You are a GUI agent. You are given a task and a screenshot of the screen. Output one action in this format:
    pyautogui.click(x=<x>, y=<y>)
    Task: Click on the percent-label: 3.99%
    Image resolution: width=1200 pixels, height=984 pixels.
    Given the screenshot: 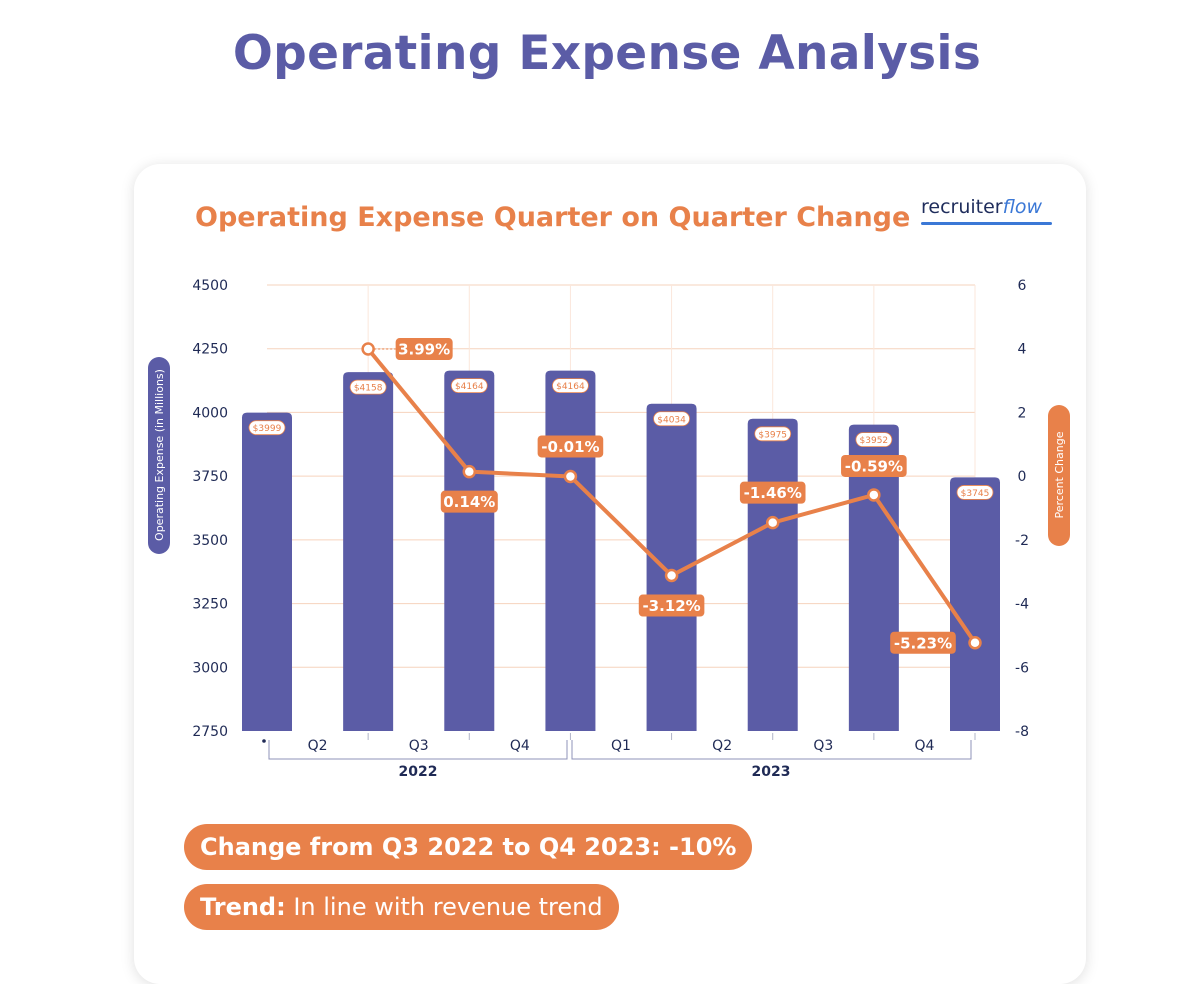 What is the action you would take?
    pyautogui.click(x=424, y=350)
    